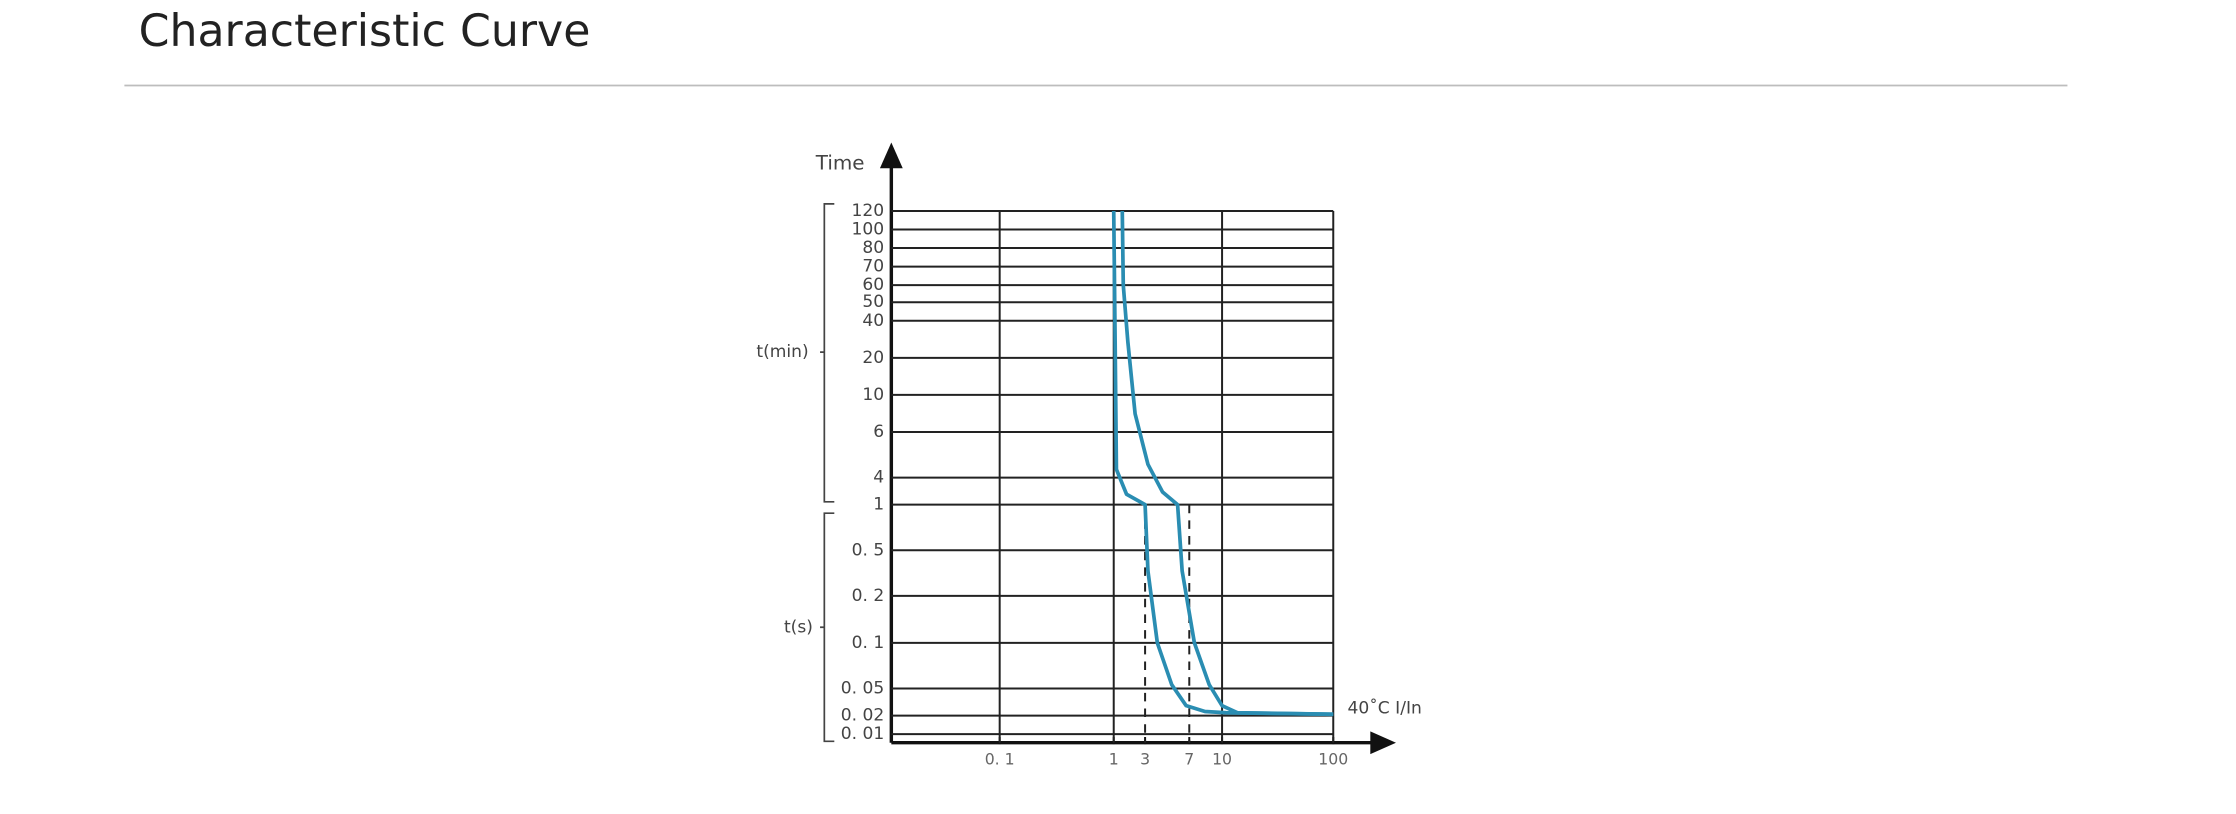  Describe the element at coordinates (1189, 758) in the screenshot. I see `x-tick-label: 7` at that location.